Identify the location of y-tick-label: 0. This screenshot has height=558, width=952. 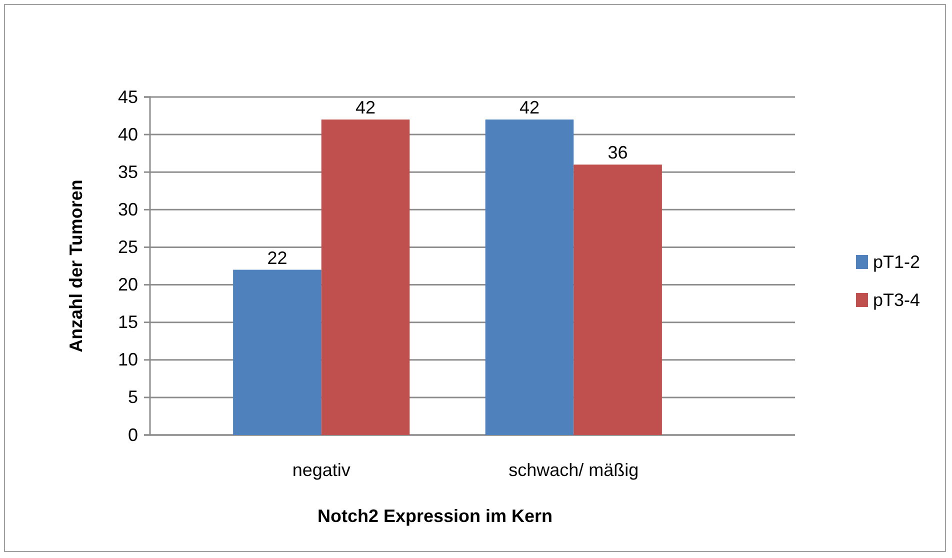
(133, 434).